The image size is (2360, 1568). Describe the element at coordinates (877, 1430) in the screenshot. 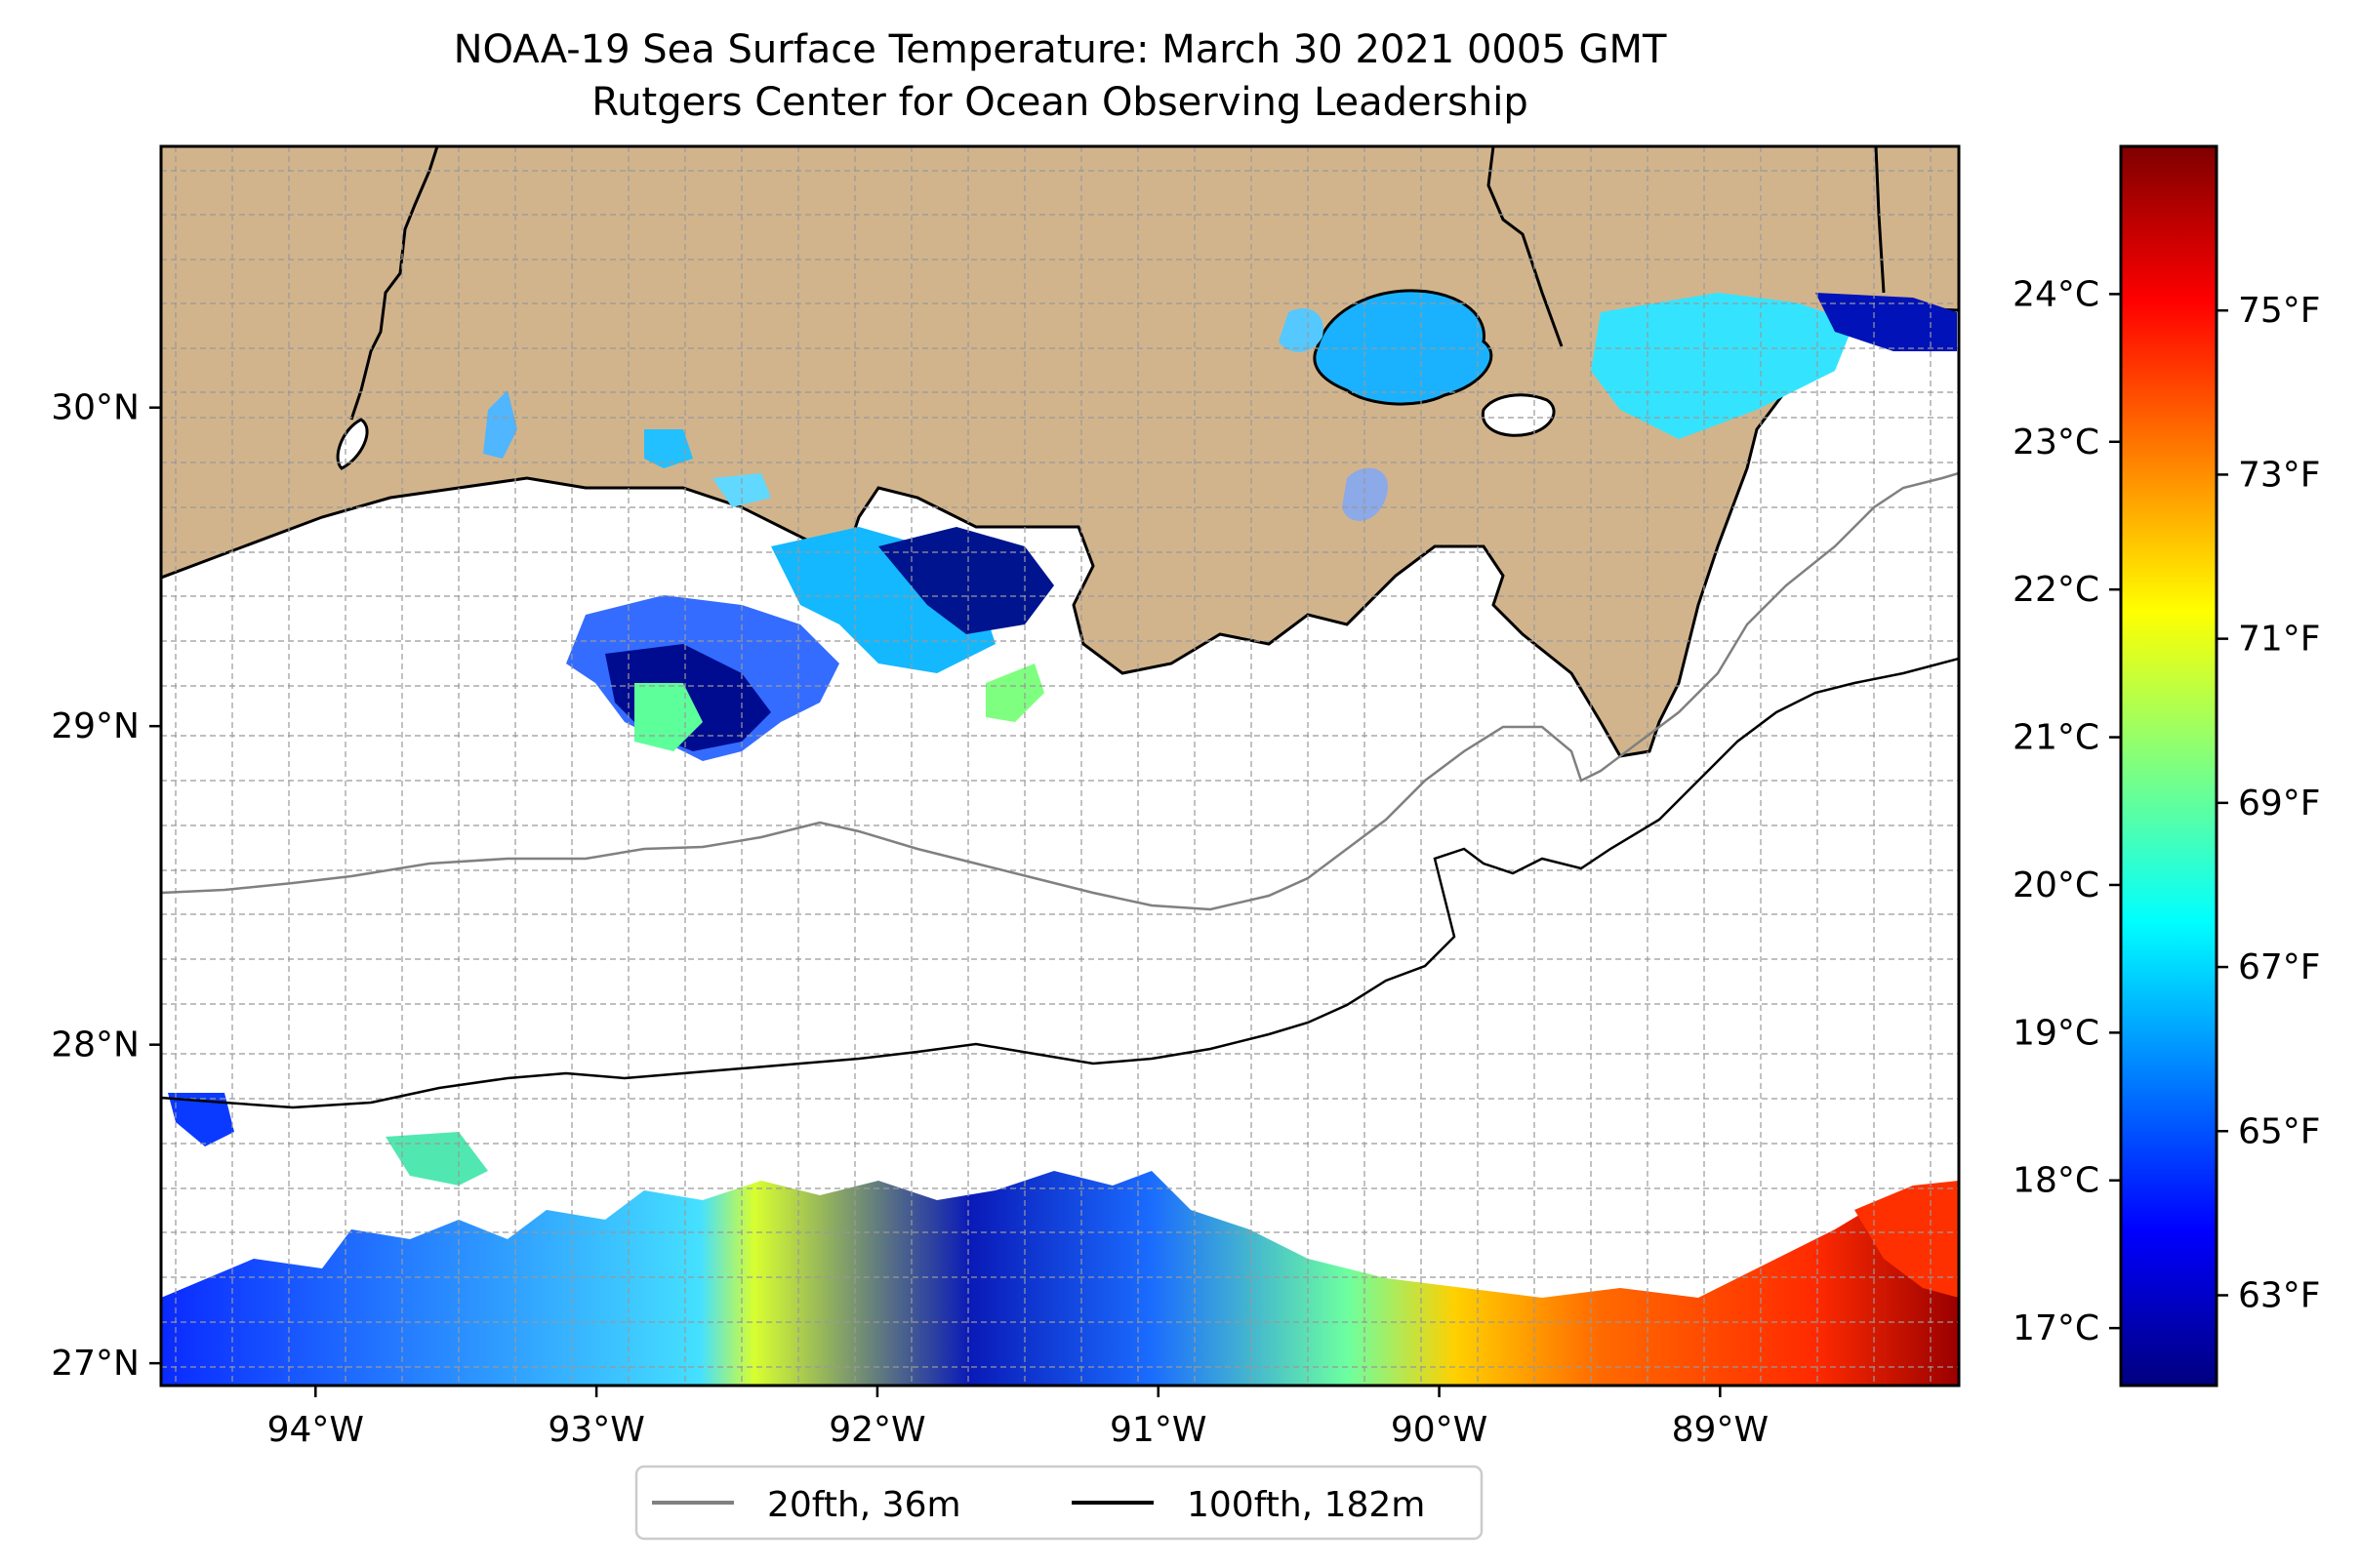

I see `lon-tick-label: 92°W` at that location.